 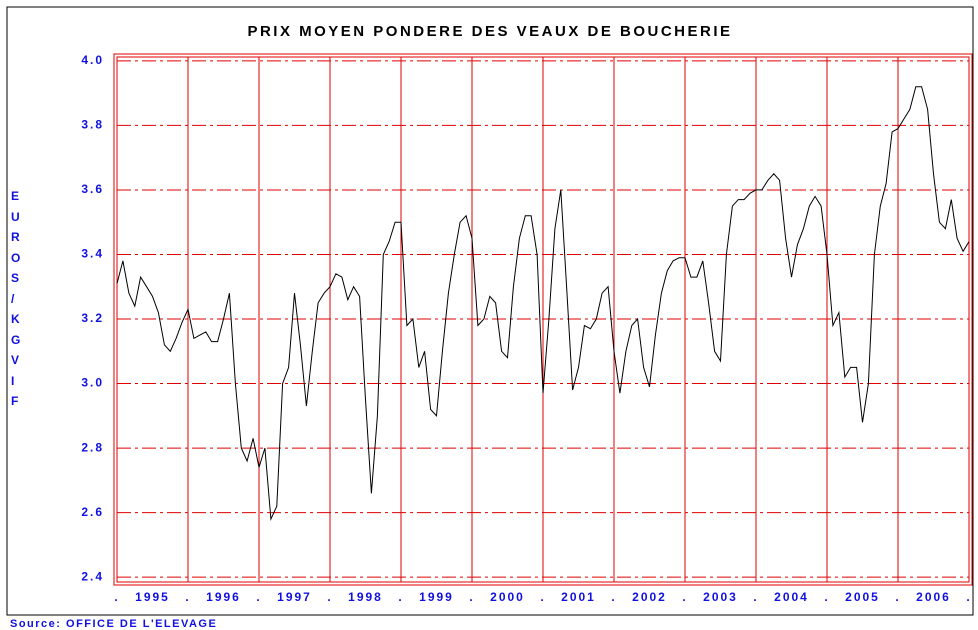 What do you see at coordinates (92, 189) in the screenshot?
I see `y-tick-label: 3.6` at bounding box center [92, 189].